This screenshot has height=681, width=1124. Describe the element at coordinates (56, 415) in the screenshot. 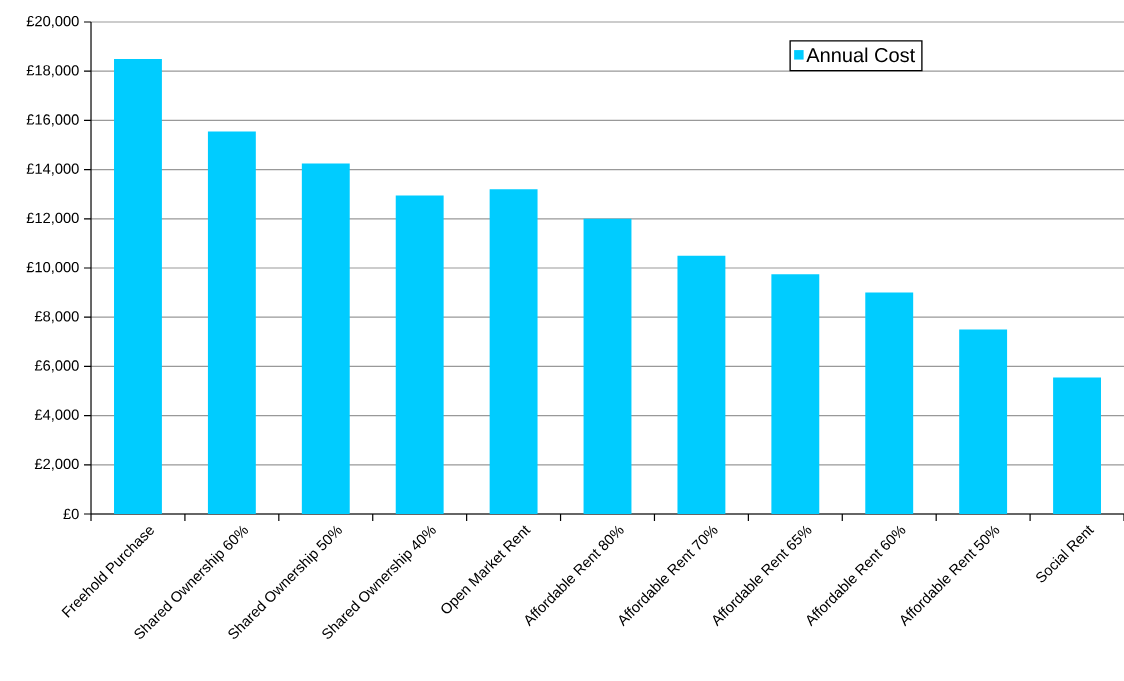

I see `y-tick-label: £4,000` at that location.